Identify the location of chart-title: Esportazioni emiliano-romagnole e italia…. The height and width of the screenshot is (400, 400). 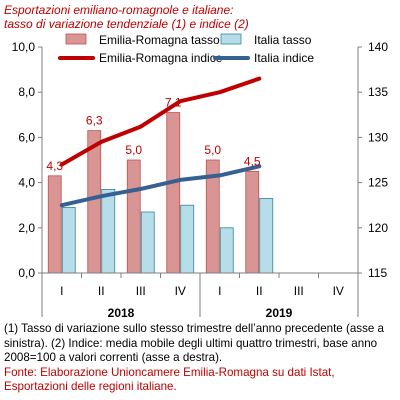
(199, 17).